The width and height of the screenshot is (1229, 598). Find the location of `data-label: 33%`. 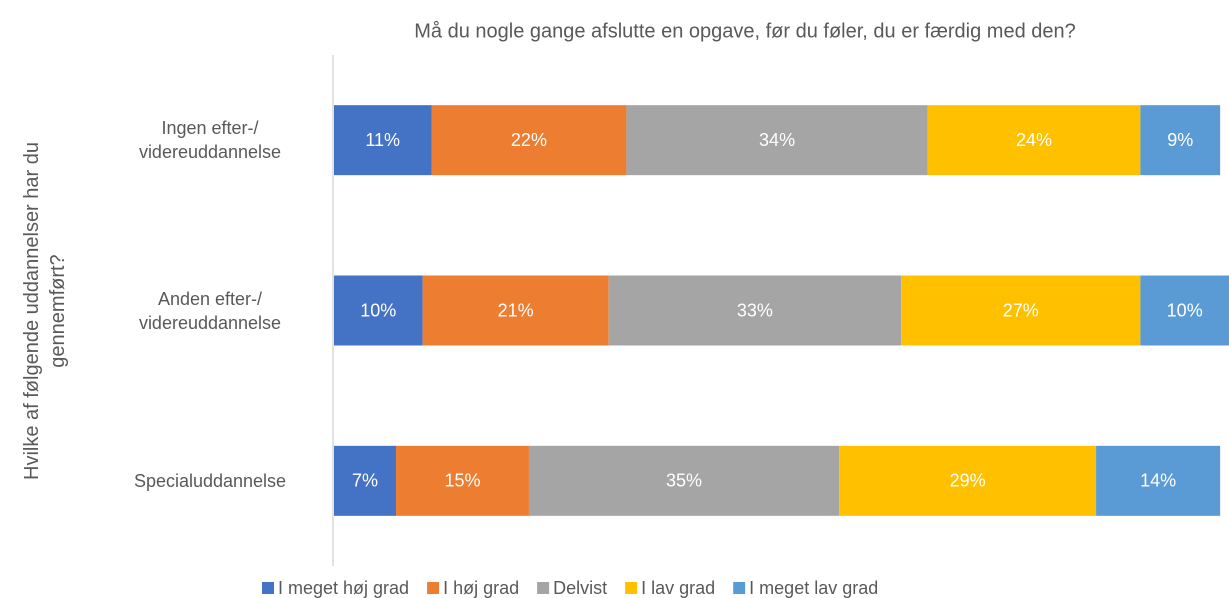

data-label: 33% is located at coordinates (755, 310).